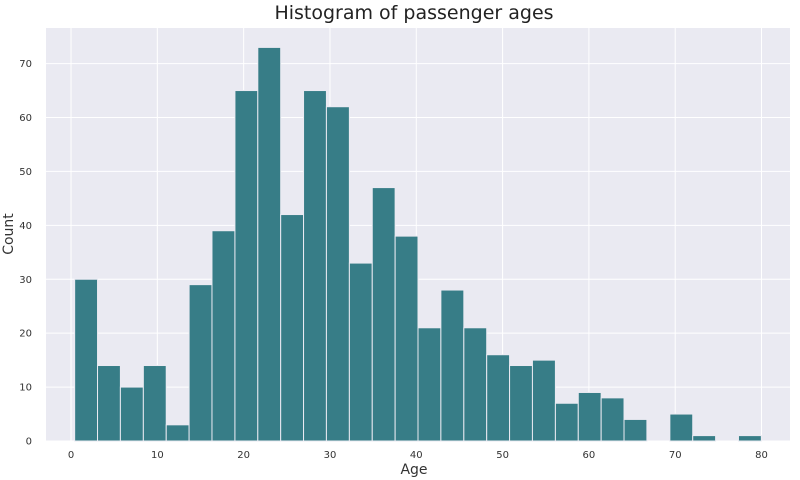 This screenshot has width=800, height=480. Describe the element at coordinates (761, 455) in the screenshot. I see `x-tick-label: 80` at that location.